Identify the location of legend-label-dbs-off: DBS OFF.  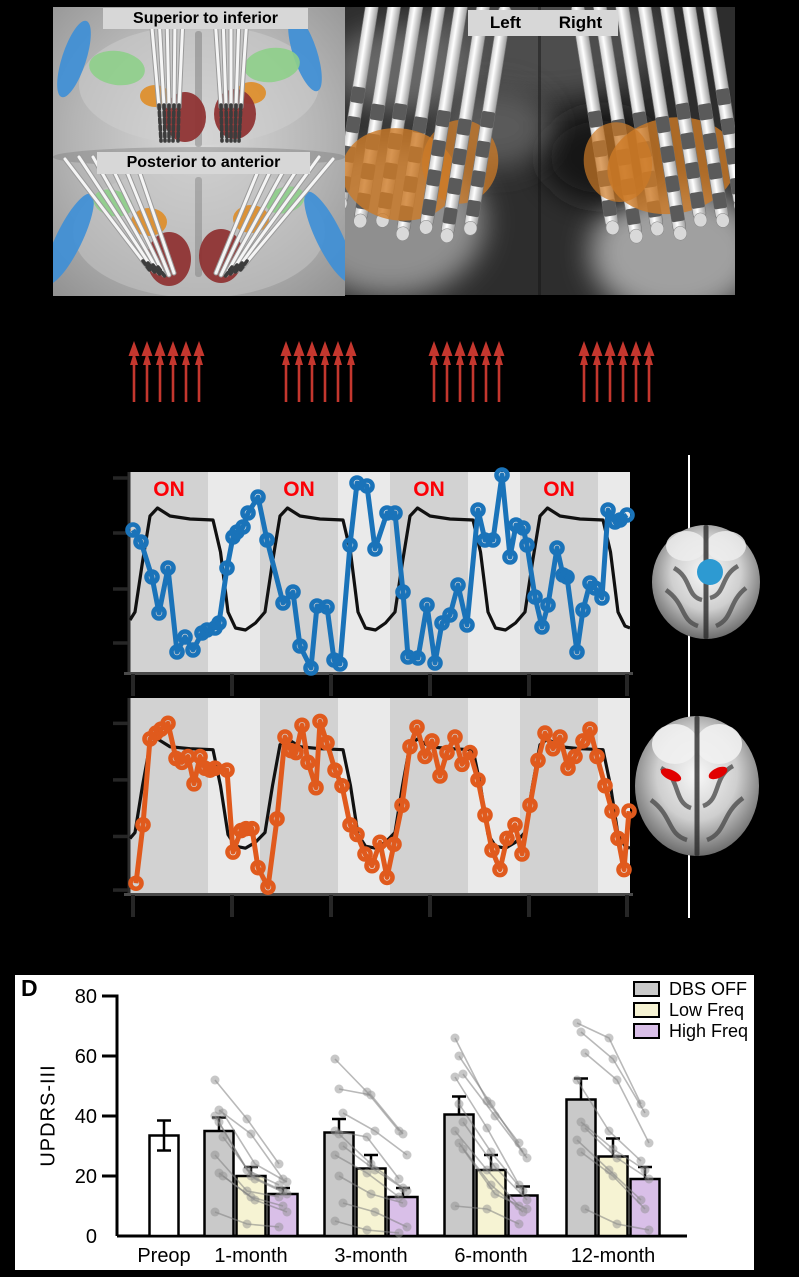
(708, 988).